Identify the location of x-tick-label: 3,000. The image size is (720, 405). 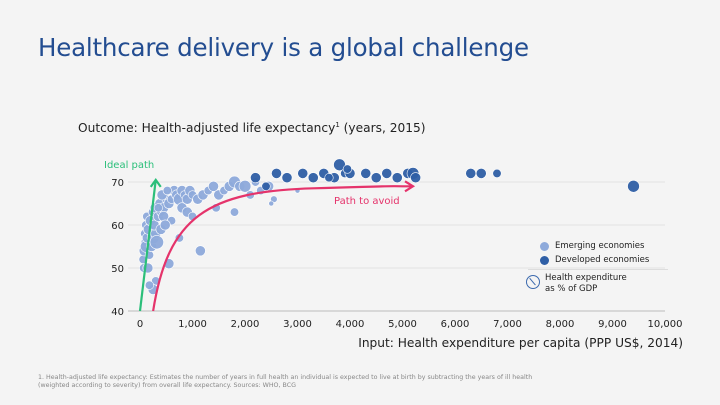
(297, 324).